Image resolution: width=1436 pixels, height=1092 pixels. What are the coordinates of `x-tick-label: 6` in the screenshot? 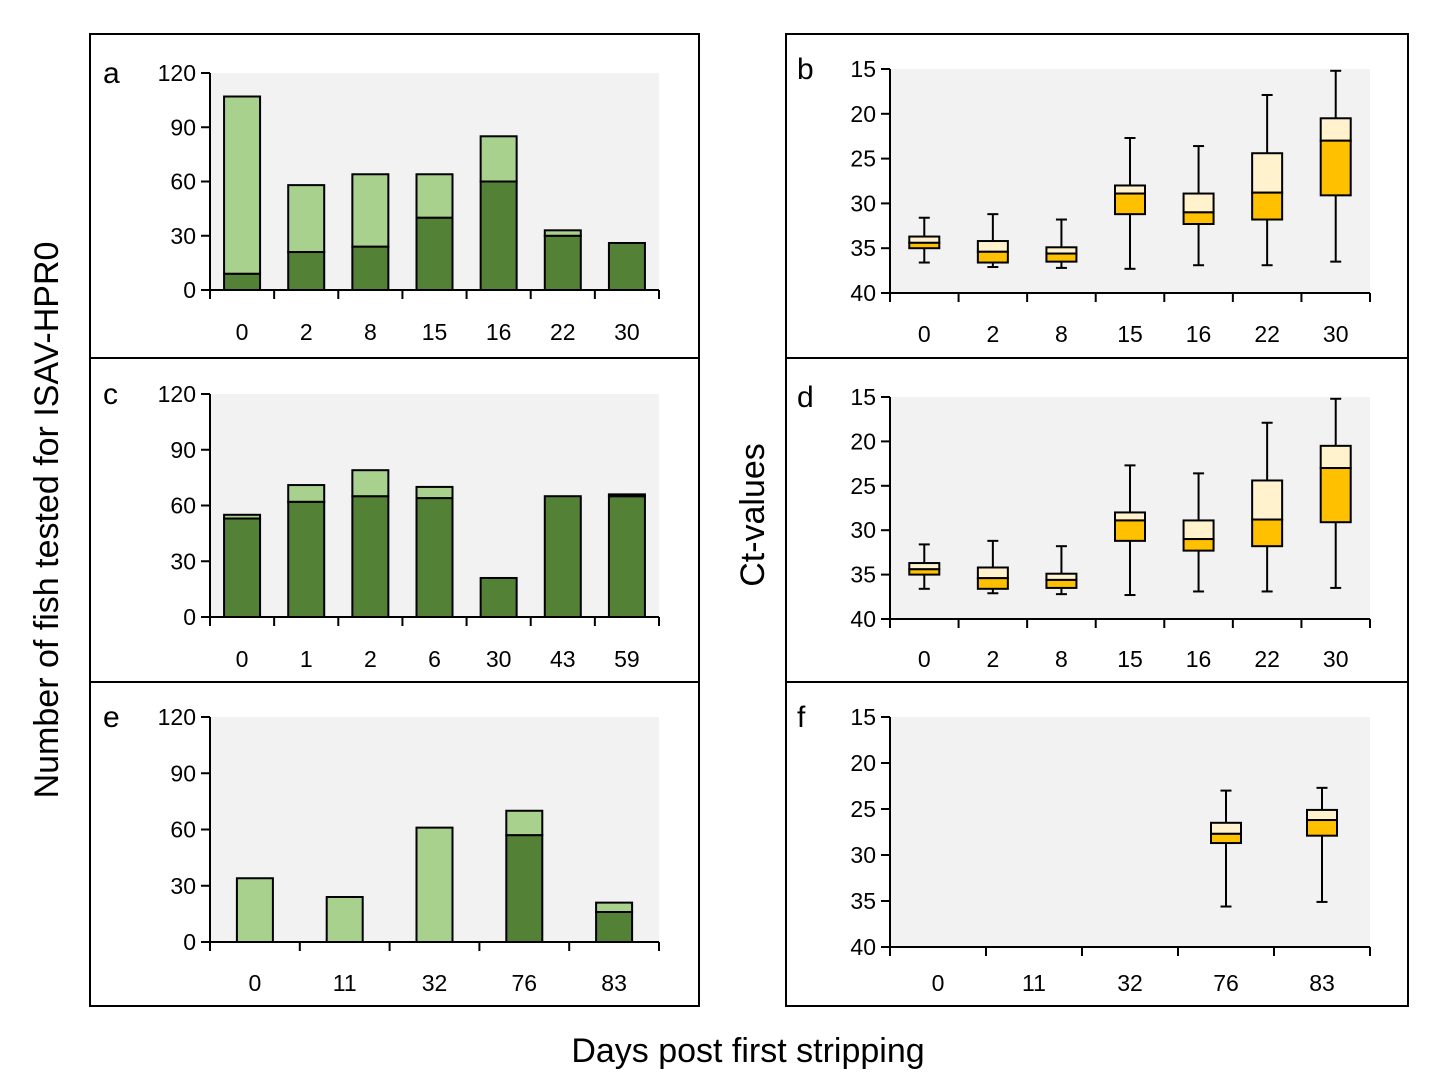 It's located at (434, 659).